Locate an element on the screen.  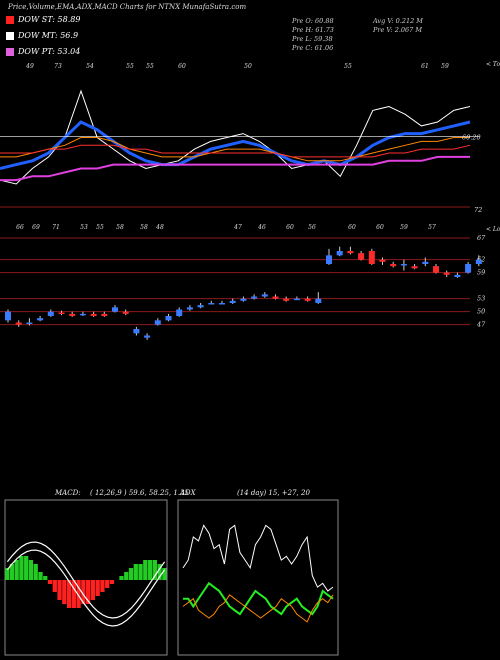
lows-tick-label: 66 is located at coordinates (20, 227).